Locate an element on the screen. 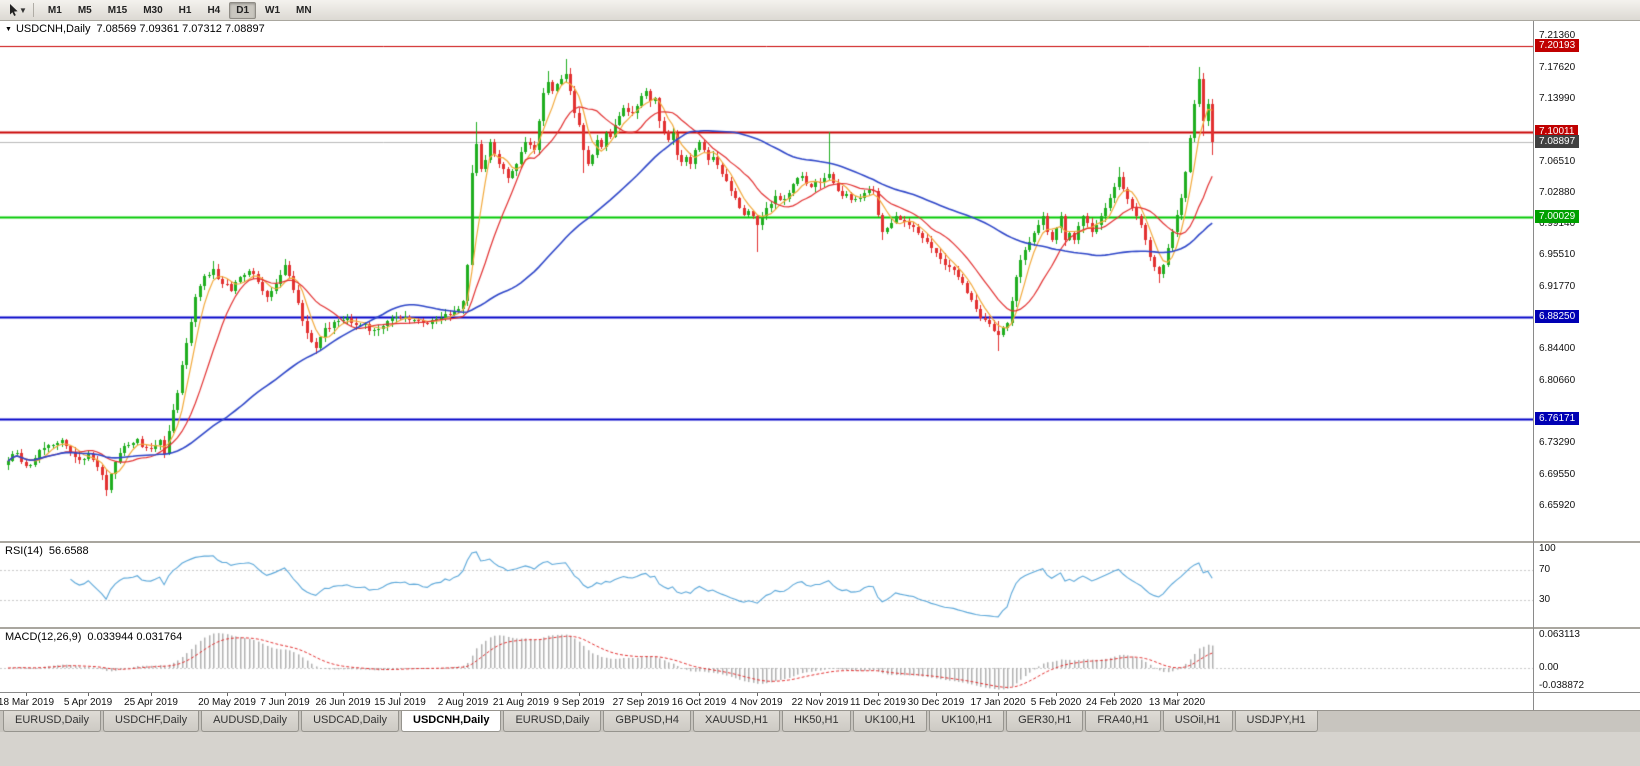  chart-tab-usoil-h1: USOil,H1 is located at coordinates (1197, 721).